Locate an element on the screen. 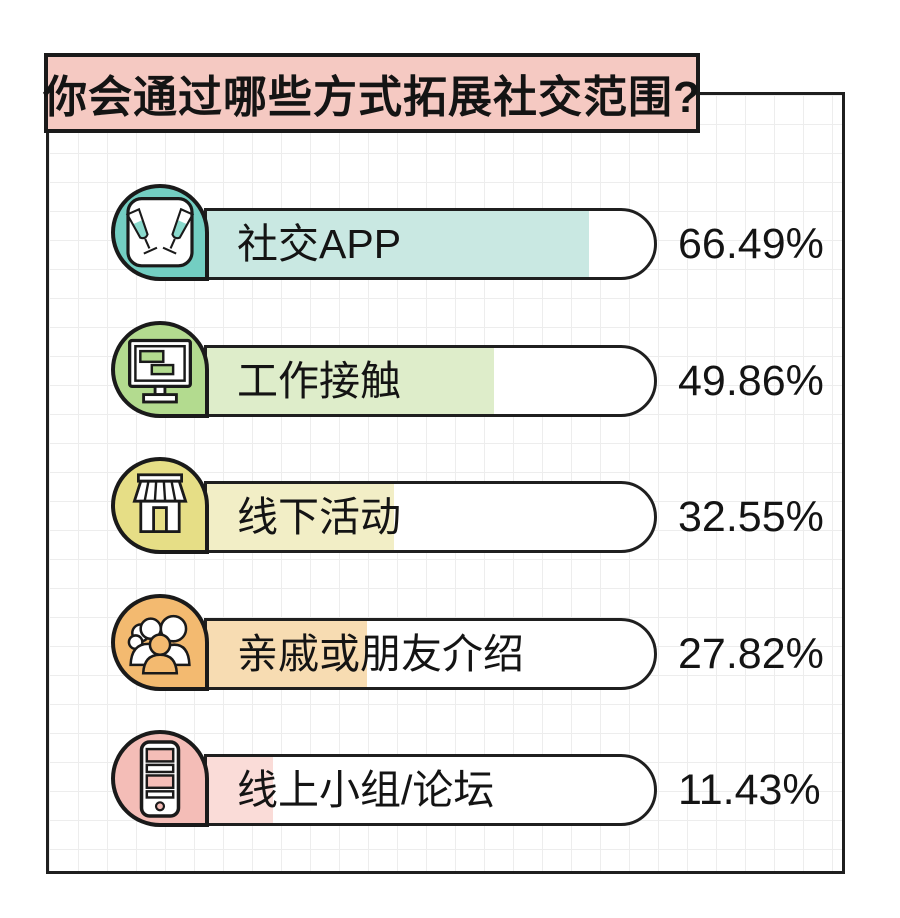  bar-value: 32.55% is located at coordinates (751, 517).